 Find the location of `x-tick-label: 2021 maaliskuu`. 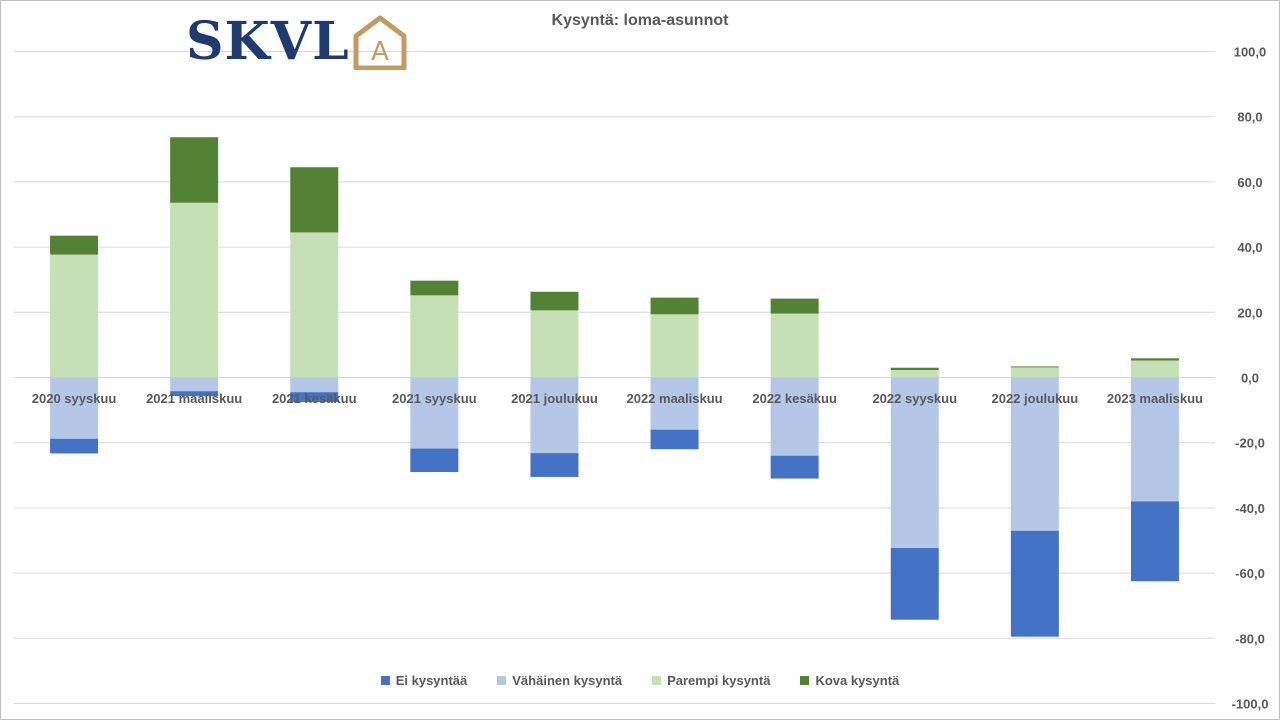

x-tick-label: 2021 maaliskuu is located at coordinates (194, 398).